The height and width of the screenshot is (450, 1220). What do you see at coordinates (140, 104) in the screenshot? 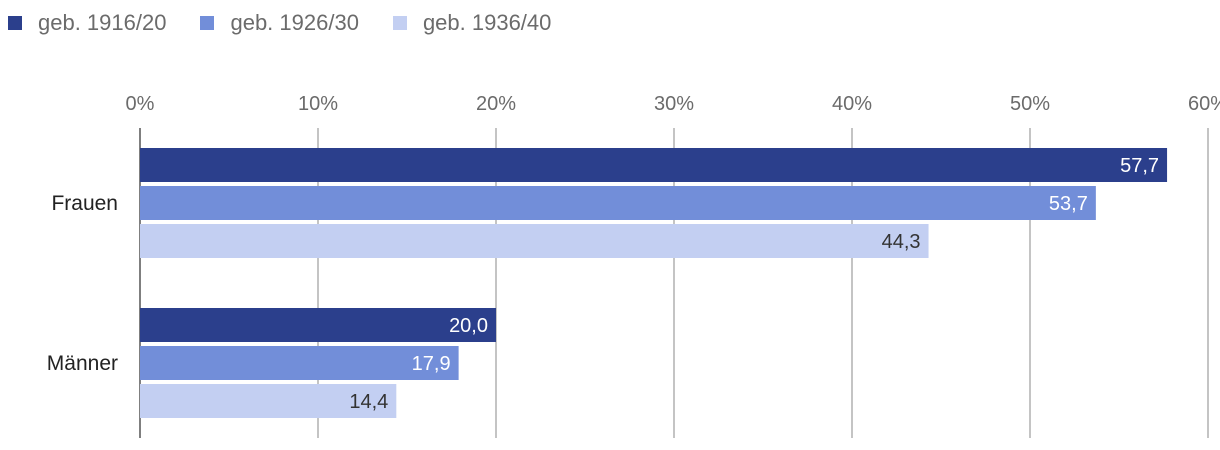
I see `x-tick-label-0: 0%` at bounding box center [140, 104].